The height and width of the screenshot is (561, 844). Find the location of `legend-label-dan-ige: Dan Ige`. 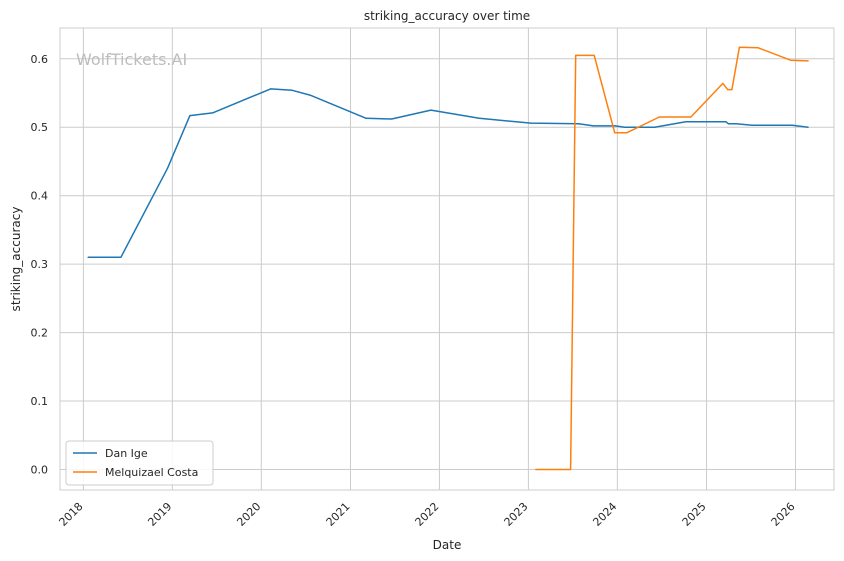

legend-label-dan-ige: Dan Ige is located at coordinates (126, 453).